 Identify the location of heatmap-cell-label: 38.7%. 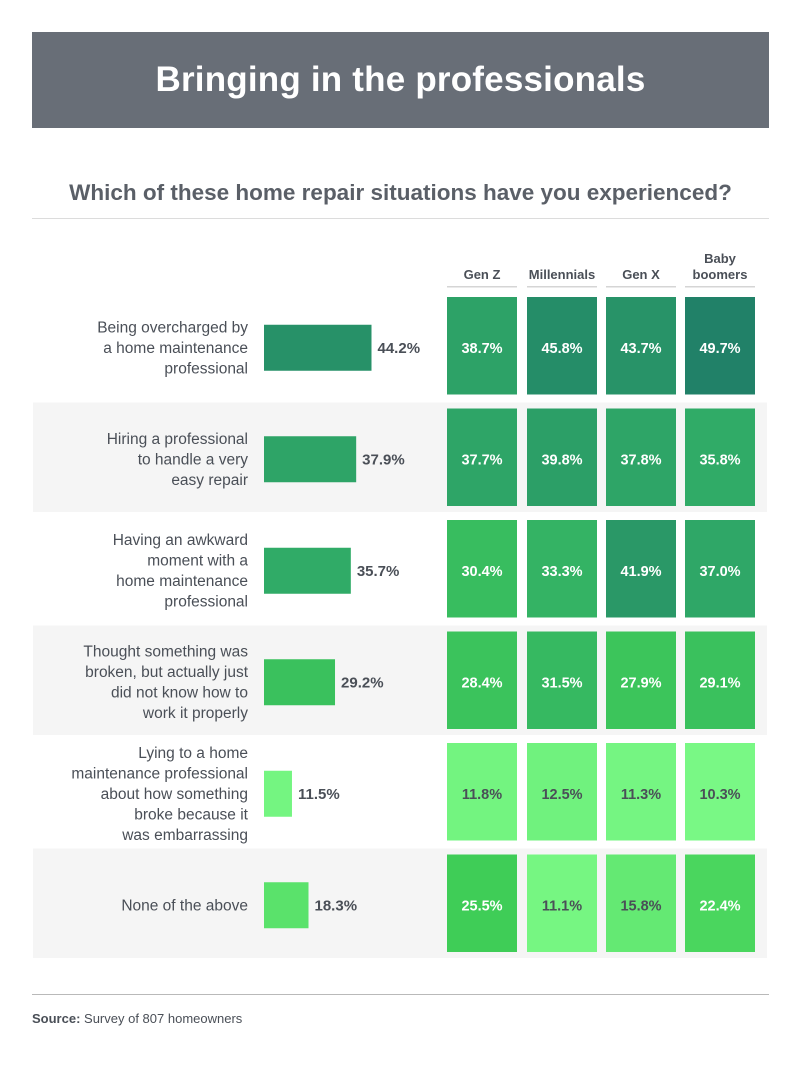
(481, 349).